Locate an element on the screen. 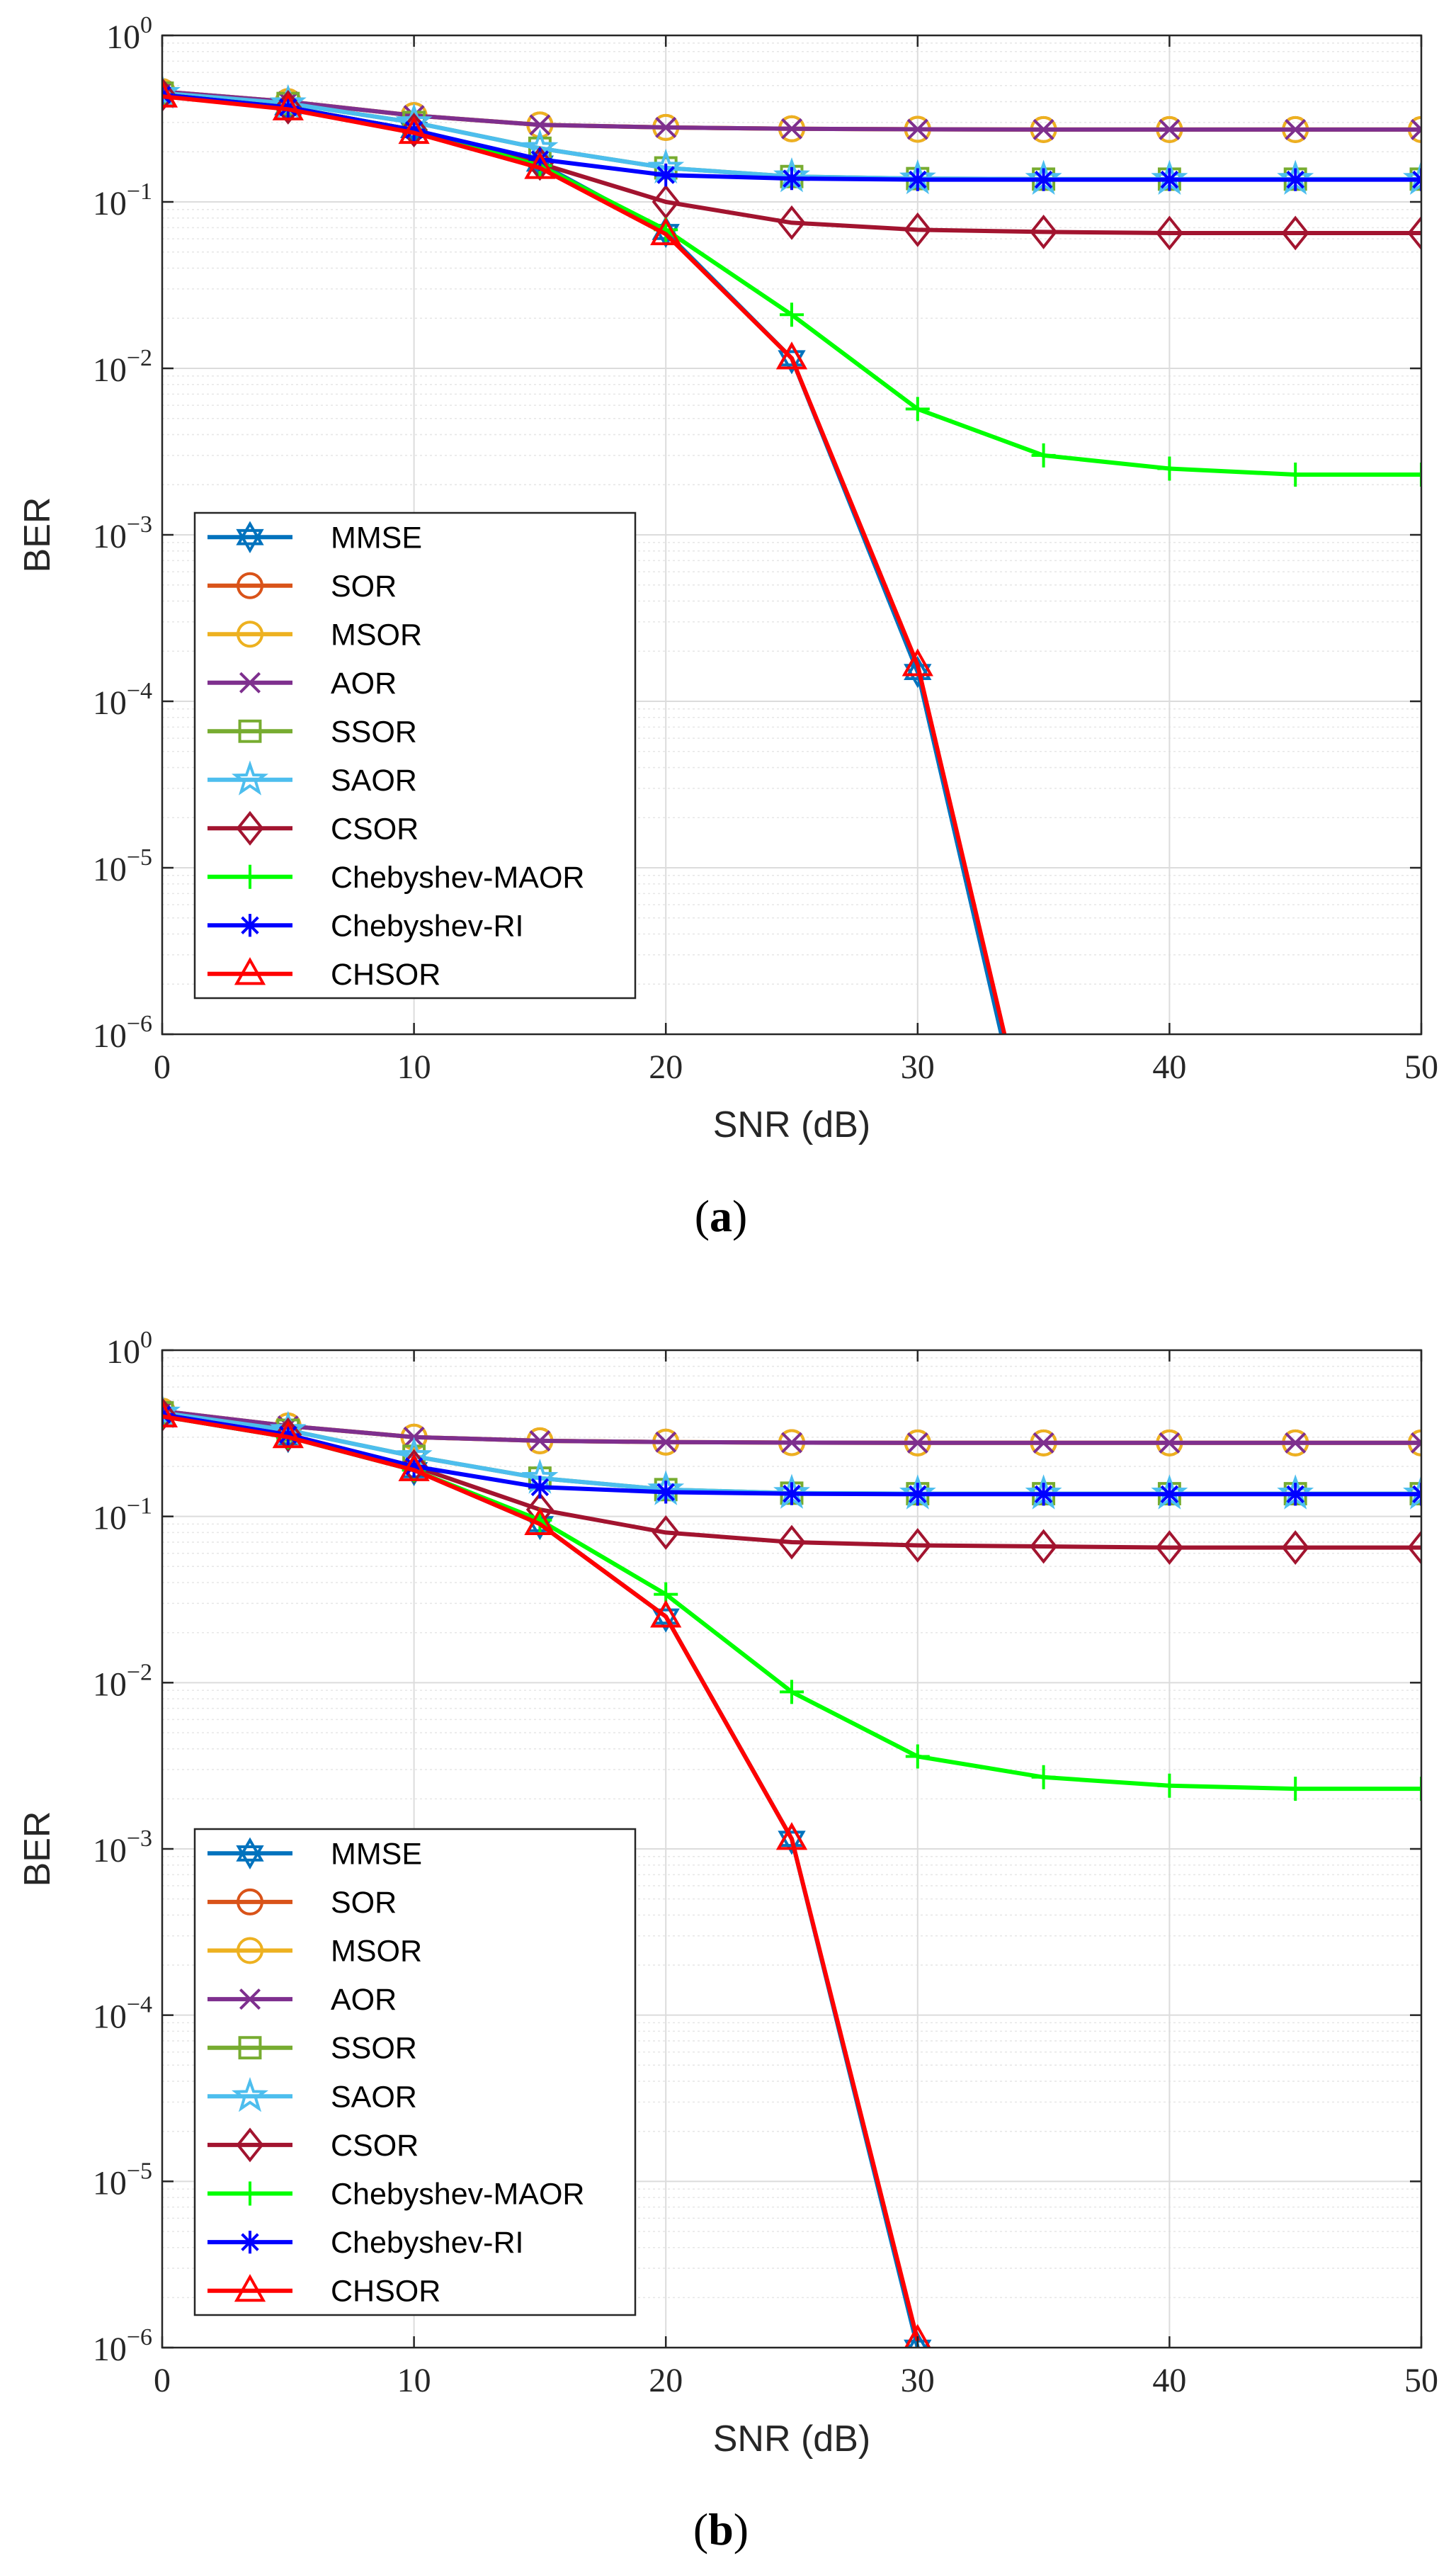 This screenshot has width=1456, height=2575. caption-b: (b) is located at coordinates (721, 2529).